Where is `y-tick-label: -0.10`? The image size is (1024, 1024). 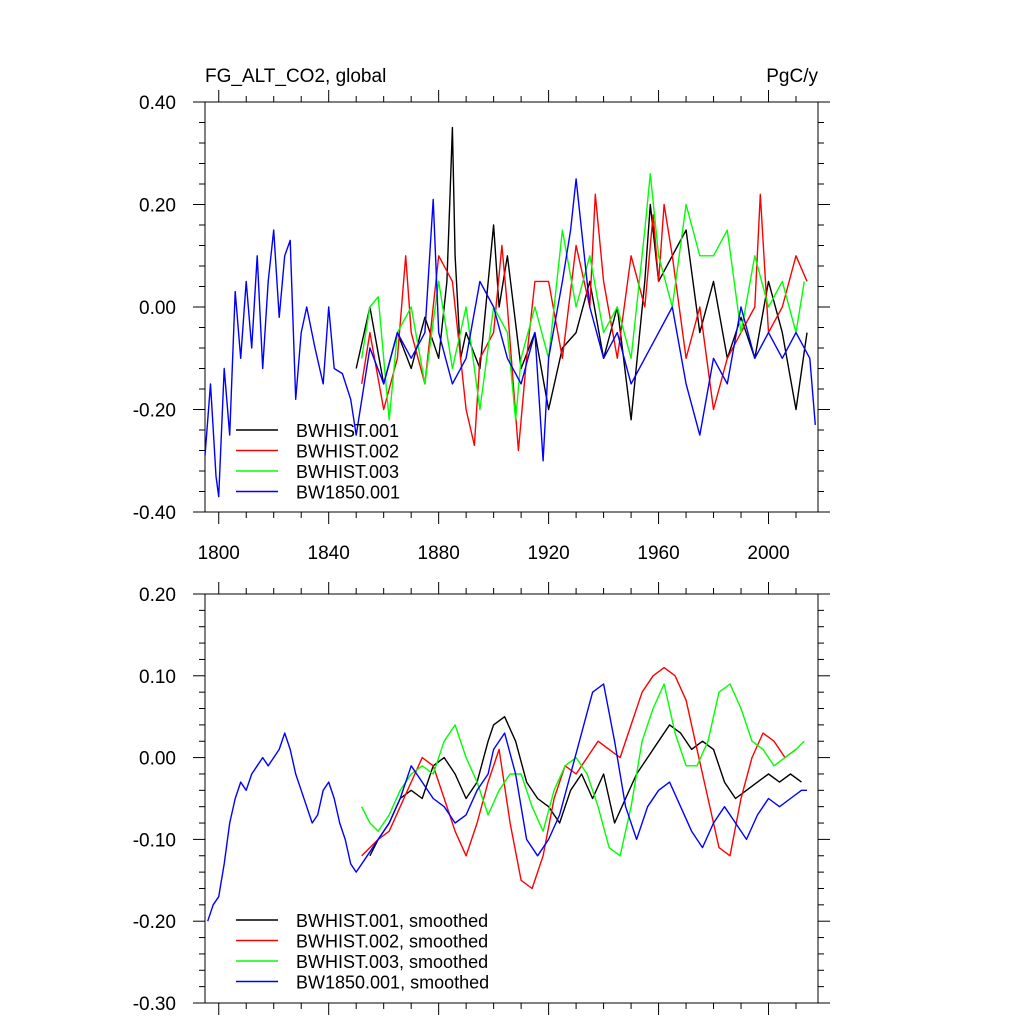 y-tick-label: -0.10 is located at coordinates (154, 840).